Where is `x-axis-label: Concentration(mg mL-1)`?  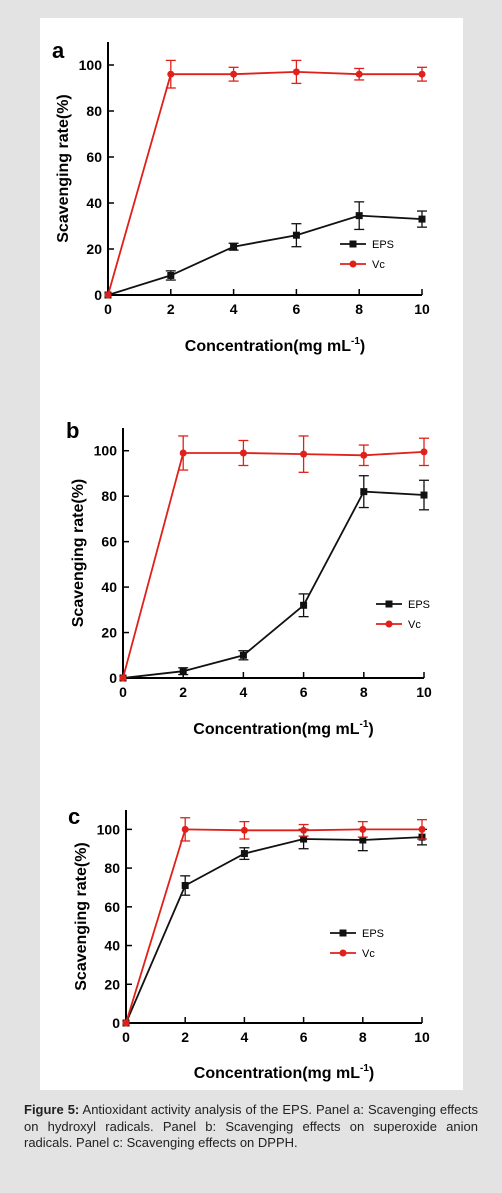
x-axis-label: Concentration(mg mL-1) is located at coordinates (284, 1072).